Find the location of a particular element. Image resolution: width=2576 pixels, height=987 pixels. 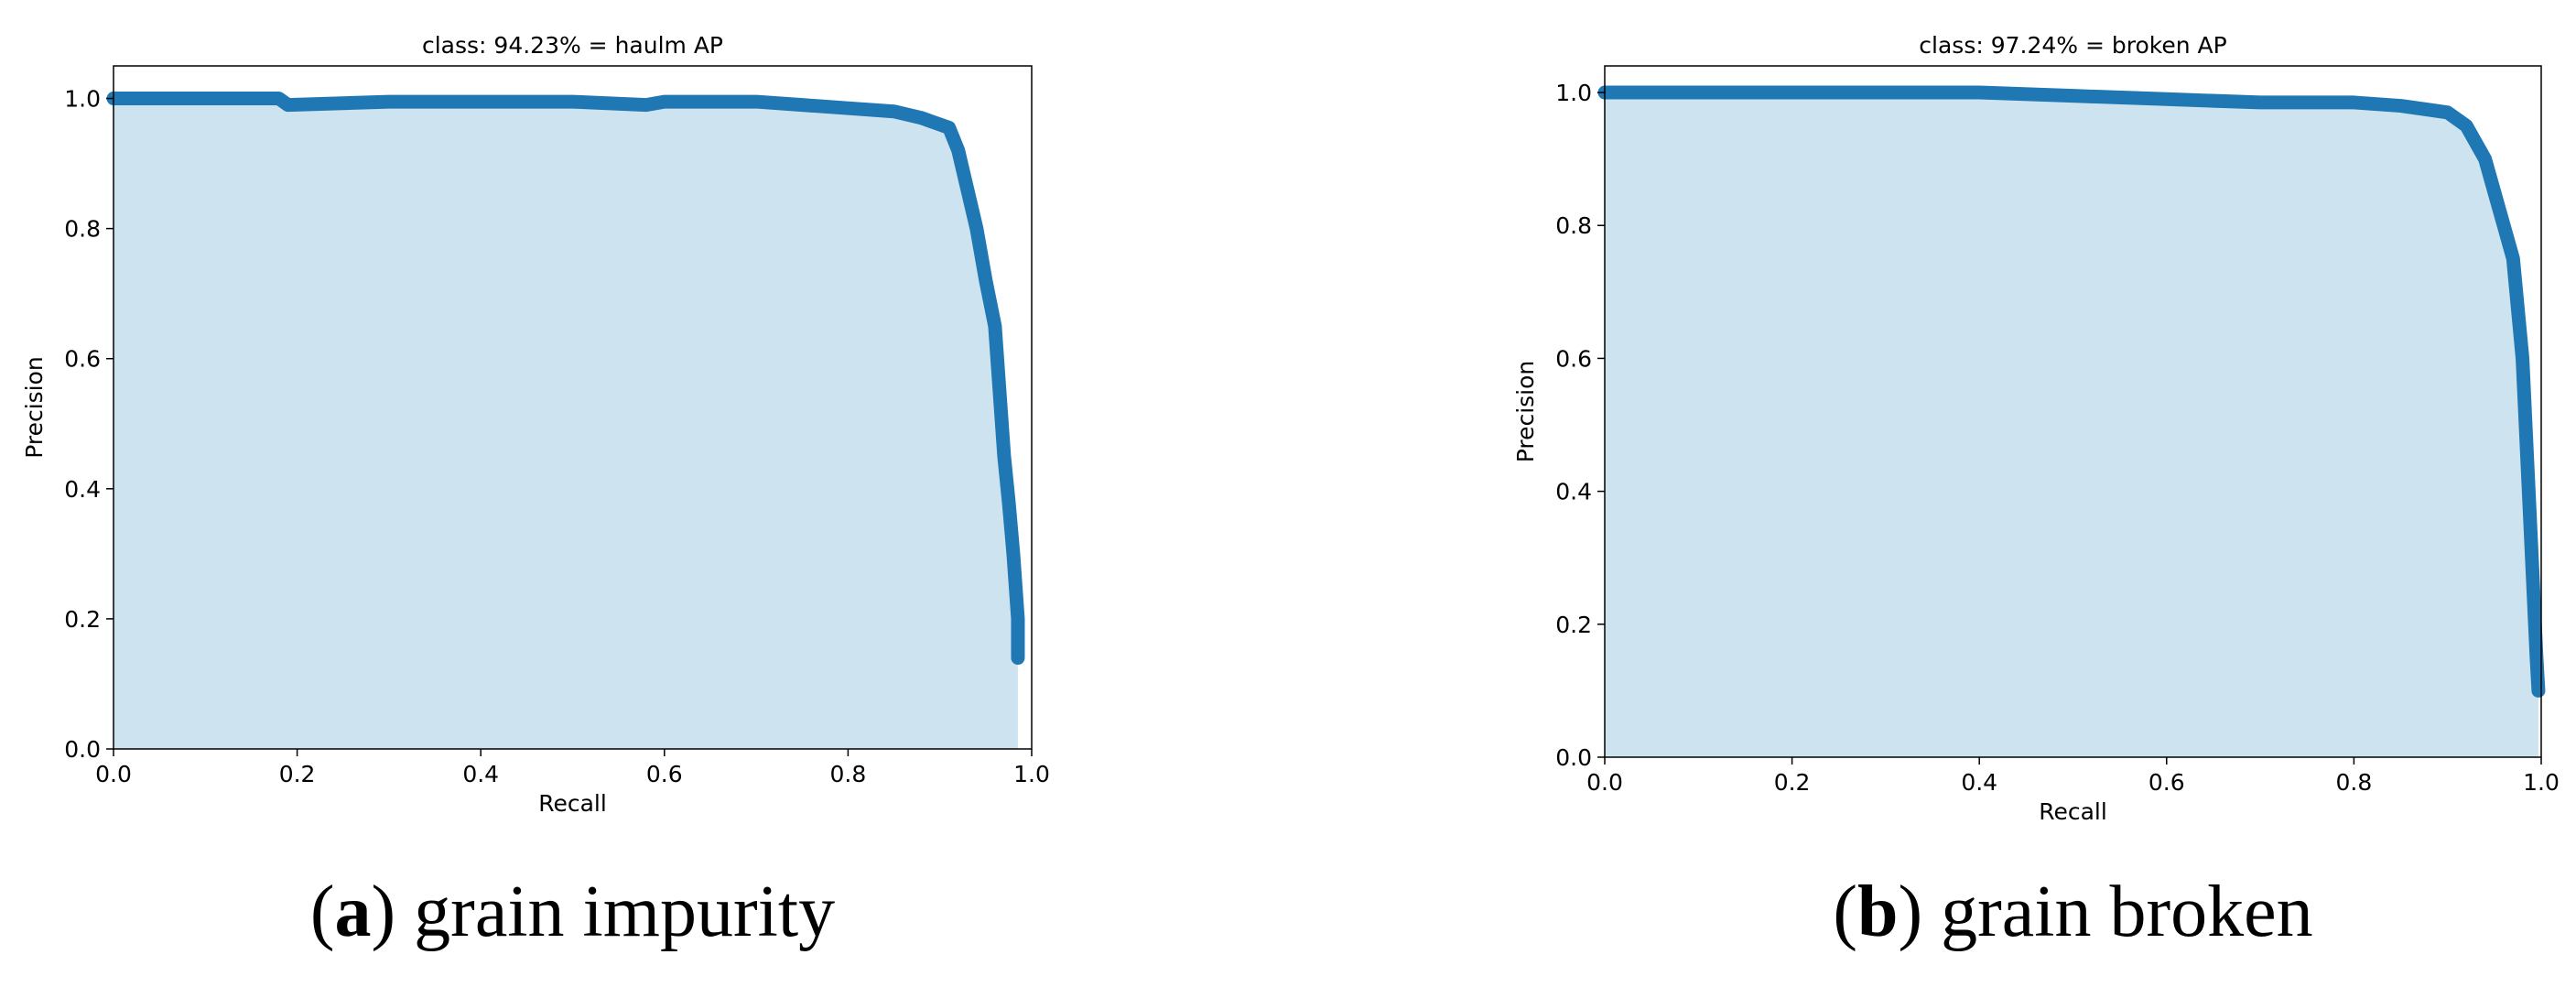

caption-part: ) grain impurity is located at coordinates (604, 912).